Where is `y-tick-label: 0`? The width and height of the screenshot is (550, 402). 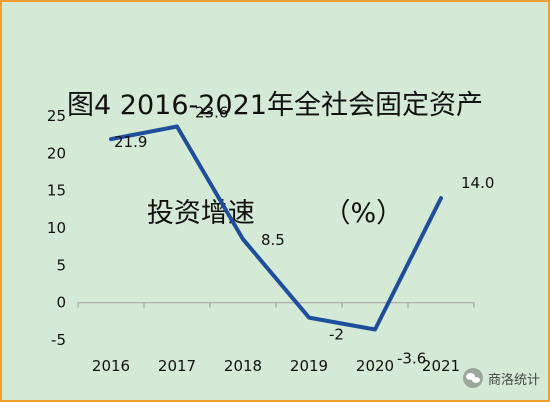
y-tick-label: 0 is located at coordinates (61, 303).